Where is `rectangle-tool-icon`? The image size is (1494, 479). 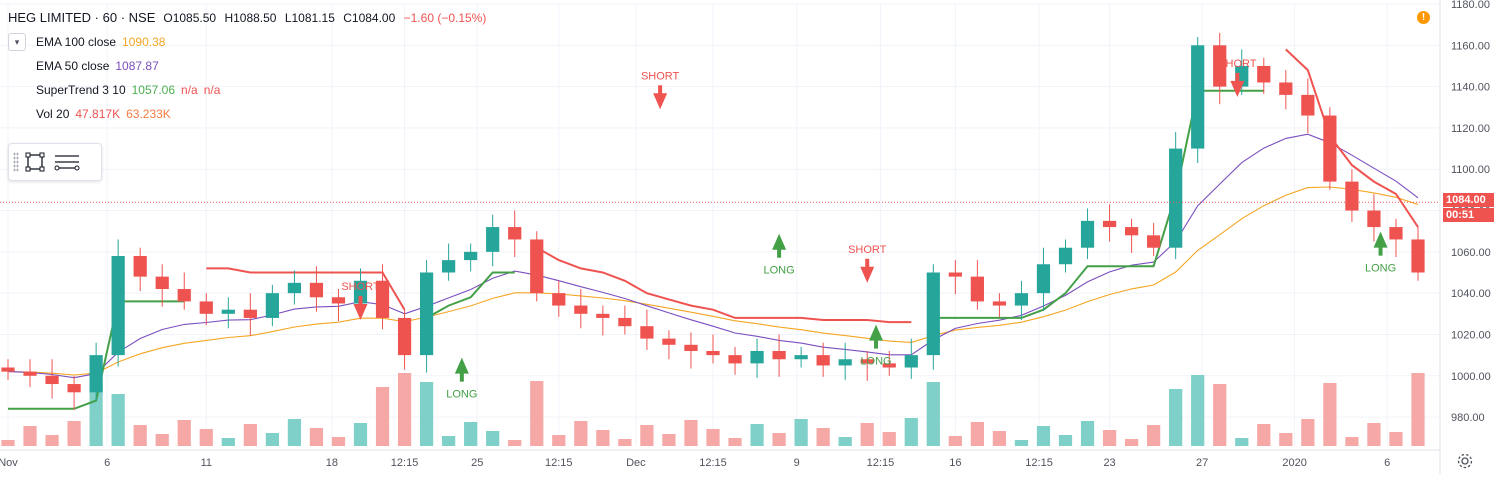 rectangle-tool-icon is located at coordinates (35, 162).